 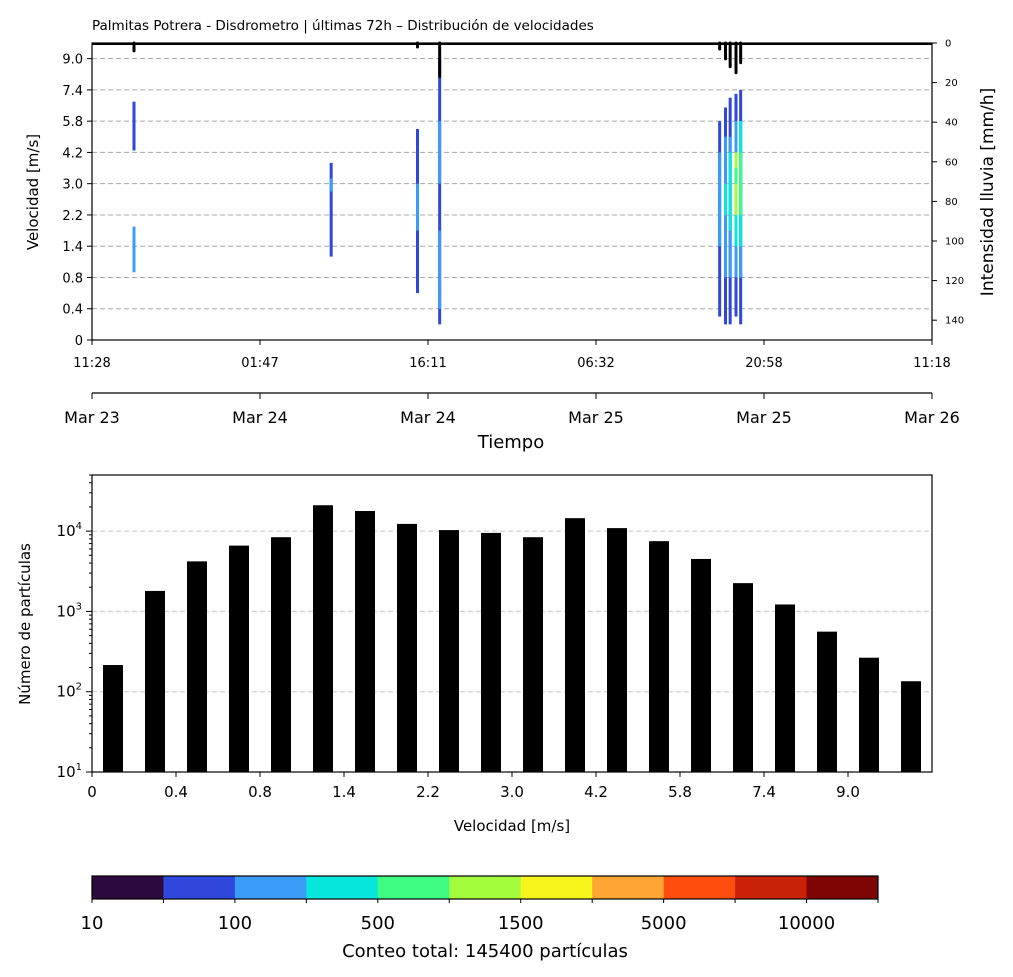 I want to click on velocity-tick-label: 7.4, so click(x=72, y=91).